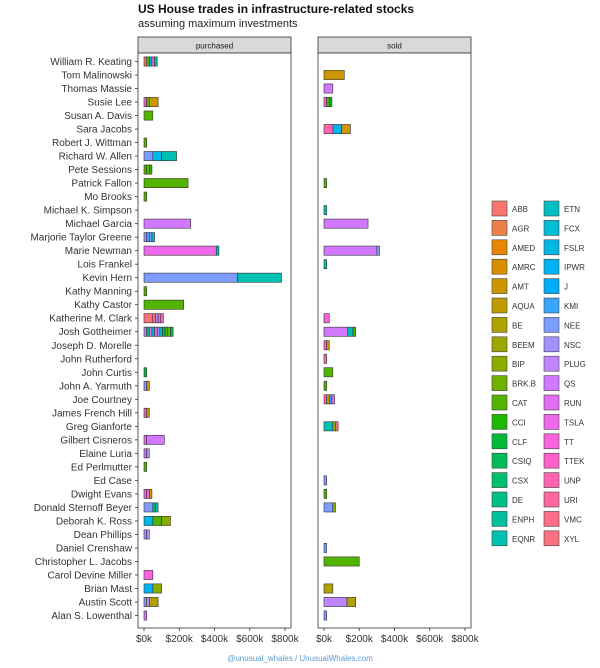  I want to click on member-label: Ed Case, so click(113, 481).